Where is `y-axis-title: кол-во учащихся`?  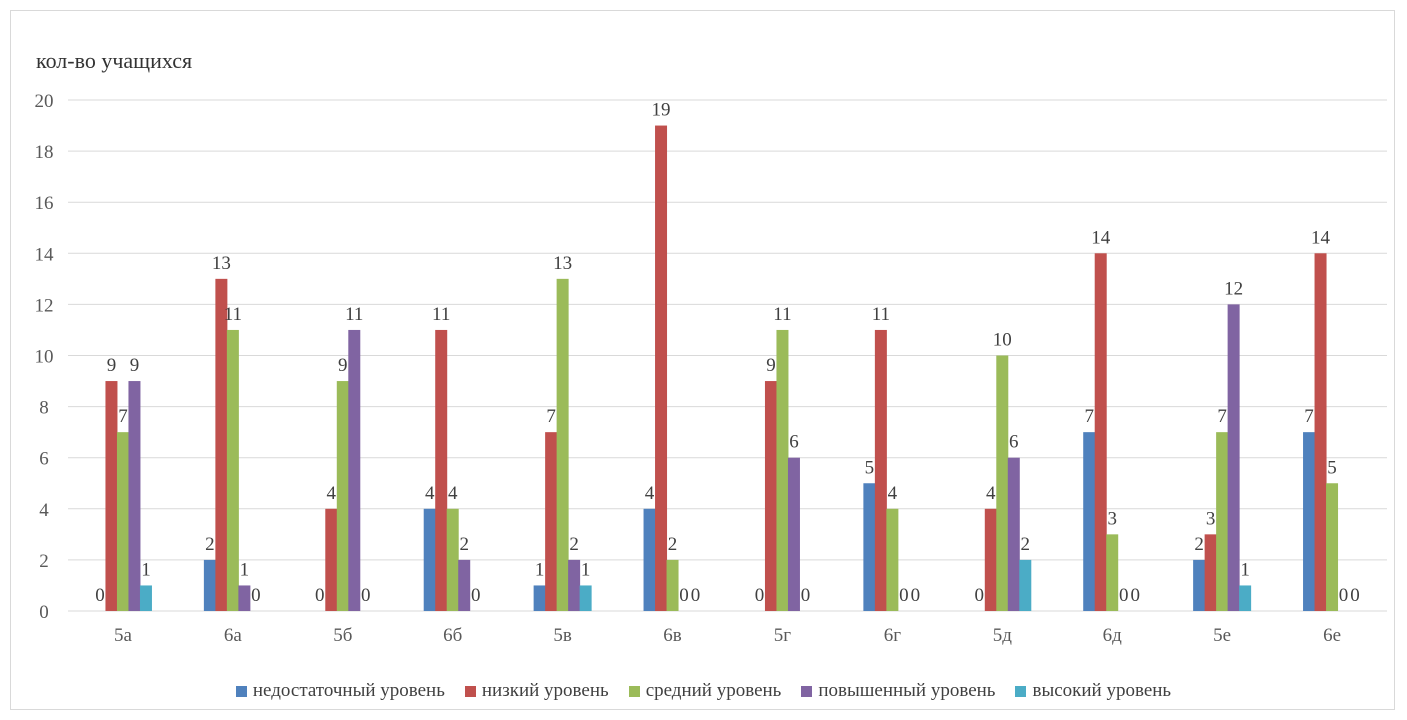 y-axis-title: кол-во учащихся is located at coordinates (114, 60).